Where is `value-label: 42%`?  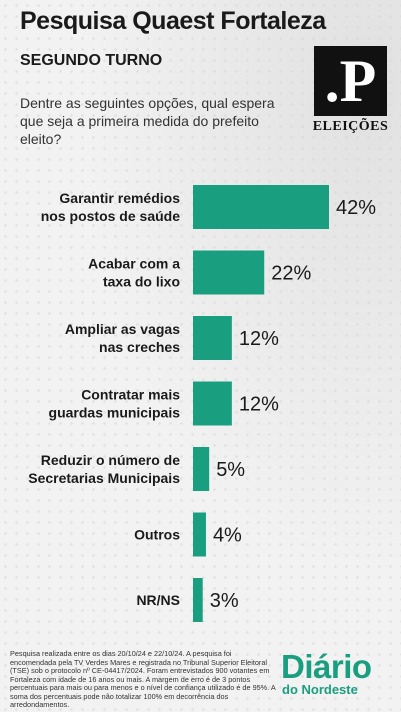 value-label: 42% is located at coordinates (356, 208).